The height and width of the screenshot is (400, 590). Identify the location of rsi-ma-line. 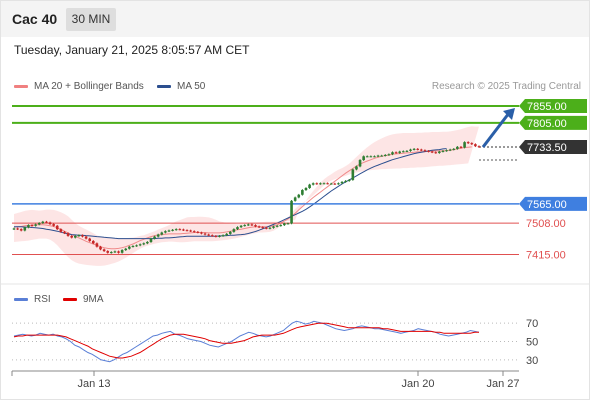
(246, 340).